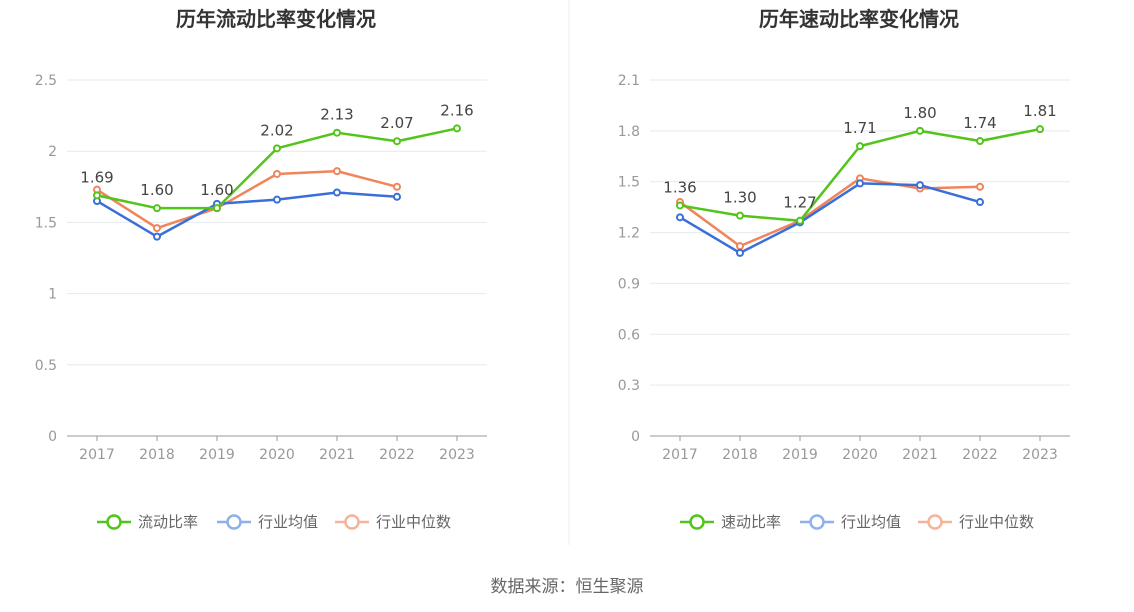  Describe the element at coordinates (919, 113) in the screenshot. I see `data-label: 1.80` at that location.